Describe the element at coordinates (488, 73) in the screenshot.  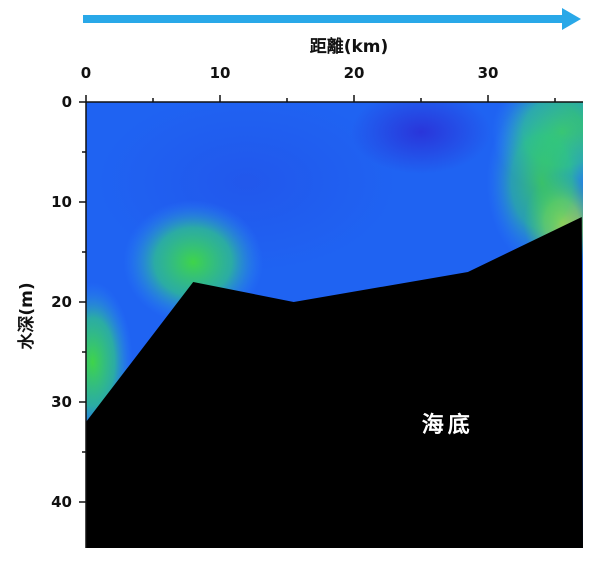
I see `x-tick-label: 30` at that location.